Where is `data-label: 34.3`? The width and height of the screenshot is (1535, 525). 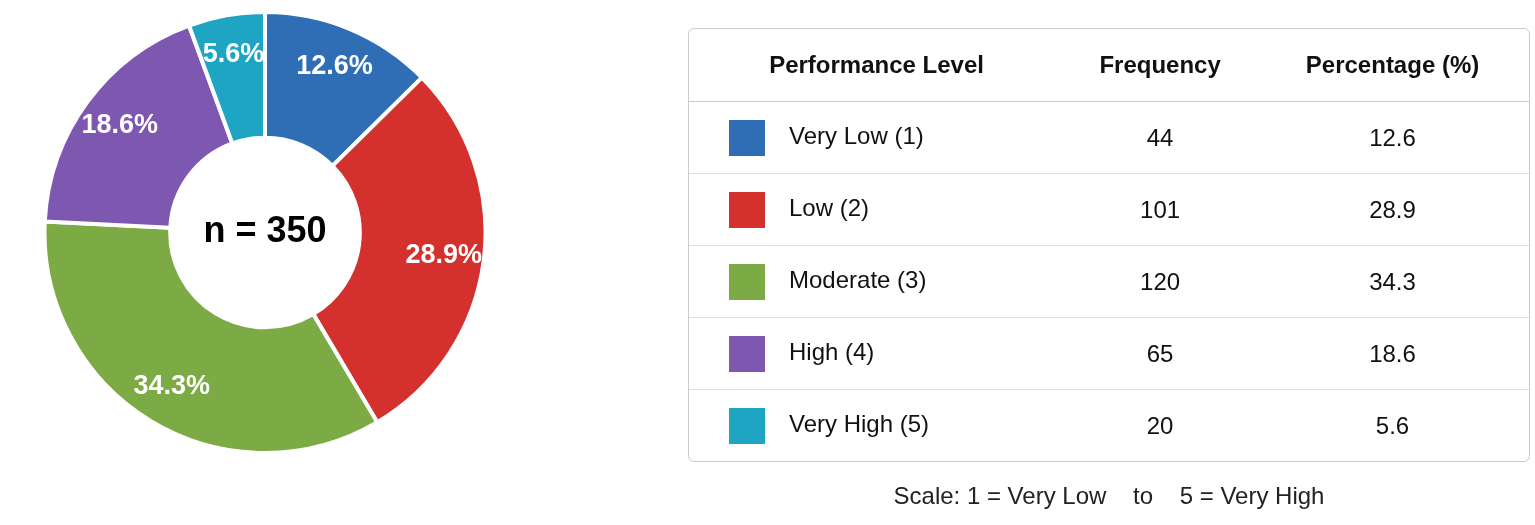 data-label: 34.3 is located at coordinates (1392, 281).